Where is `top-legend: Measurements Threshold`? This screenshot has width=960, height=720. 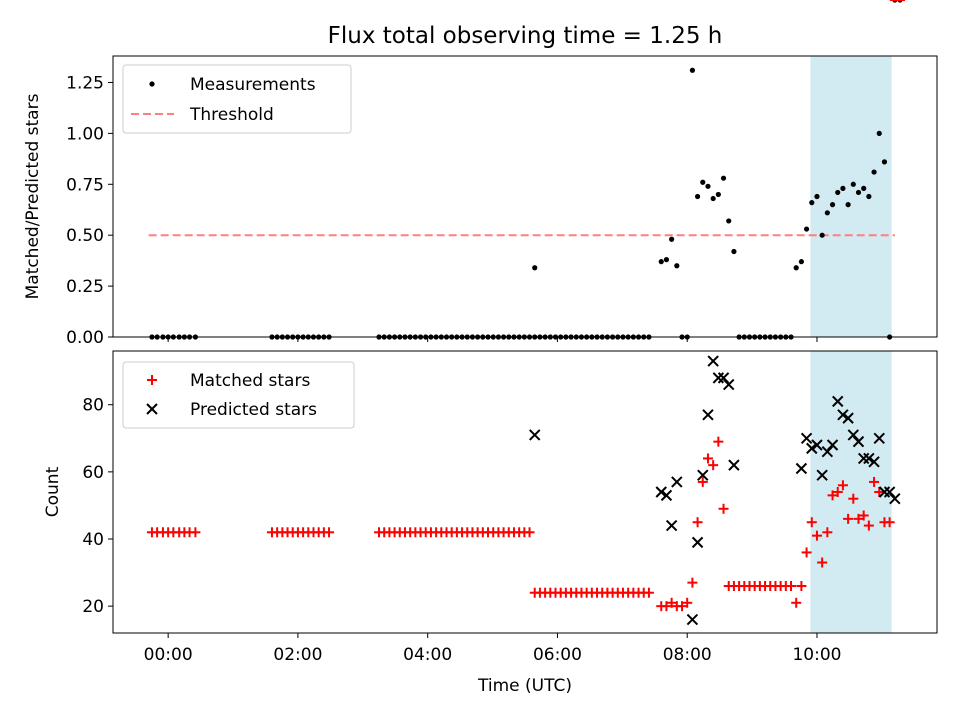
top-legend: Measurements Threshold is located at coordinates (237, 99).